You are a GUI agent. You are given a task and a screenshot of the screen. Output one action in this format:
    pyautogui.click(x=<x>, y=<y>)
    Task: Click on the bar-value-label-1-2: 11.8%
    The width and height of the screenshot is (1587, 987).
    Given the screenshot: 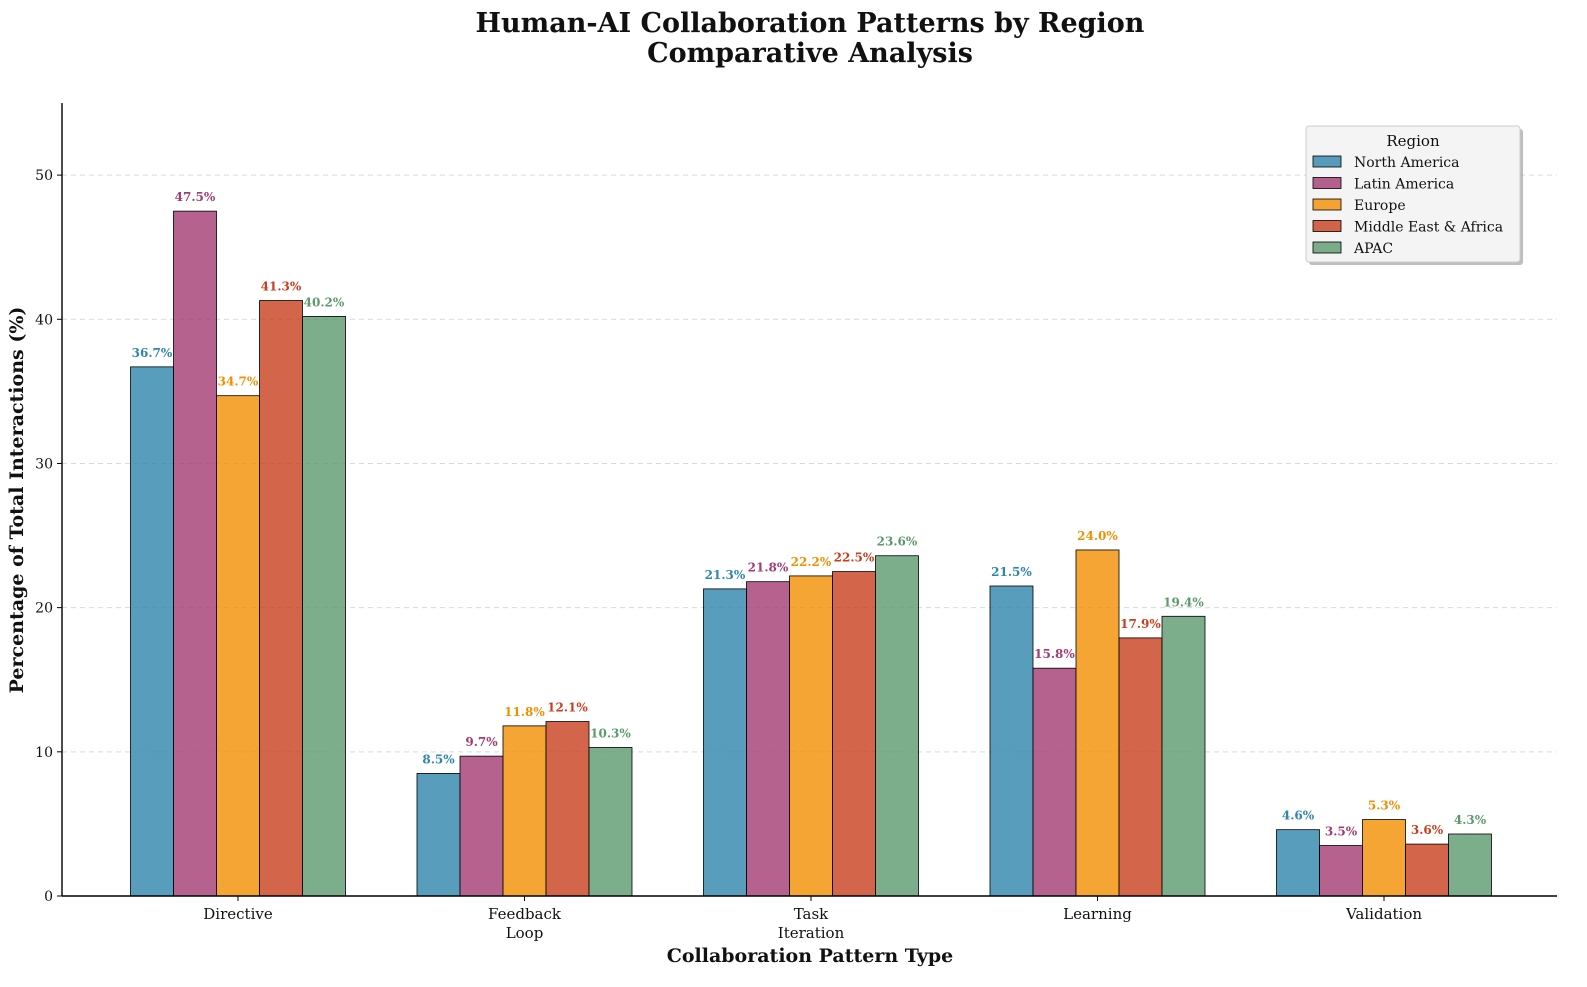 What is the action you would take?
    pyautogui.click(x=524, y=712)
    